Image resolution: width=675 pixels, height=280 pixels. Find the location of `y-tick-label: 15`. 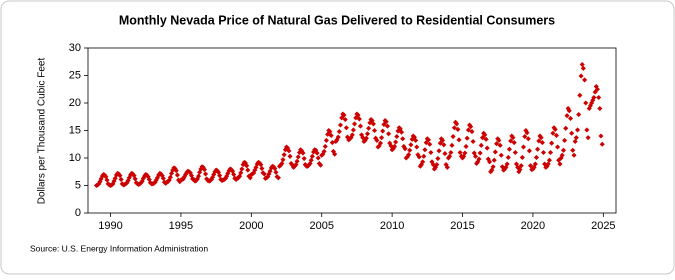

y-tick-label: 15 is located at coordinates (75, 130).